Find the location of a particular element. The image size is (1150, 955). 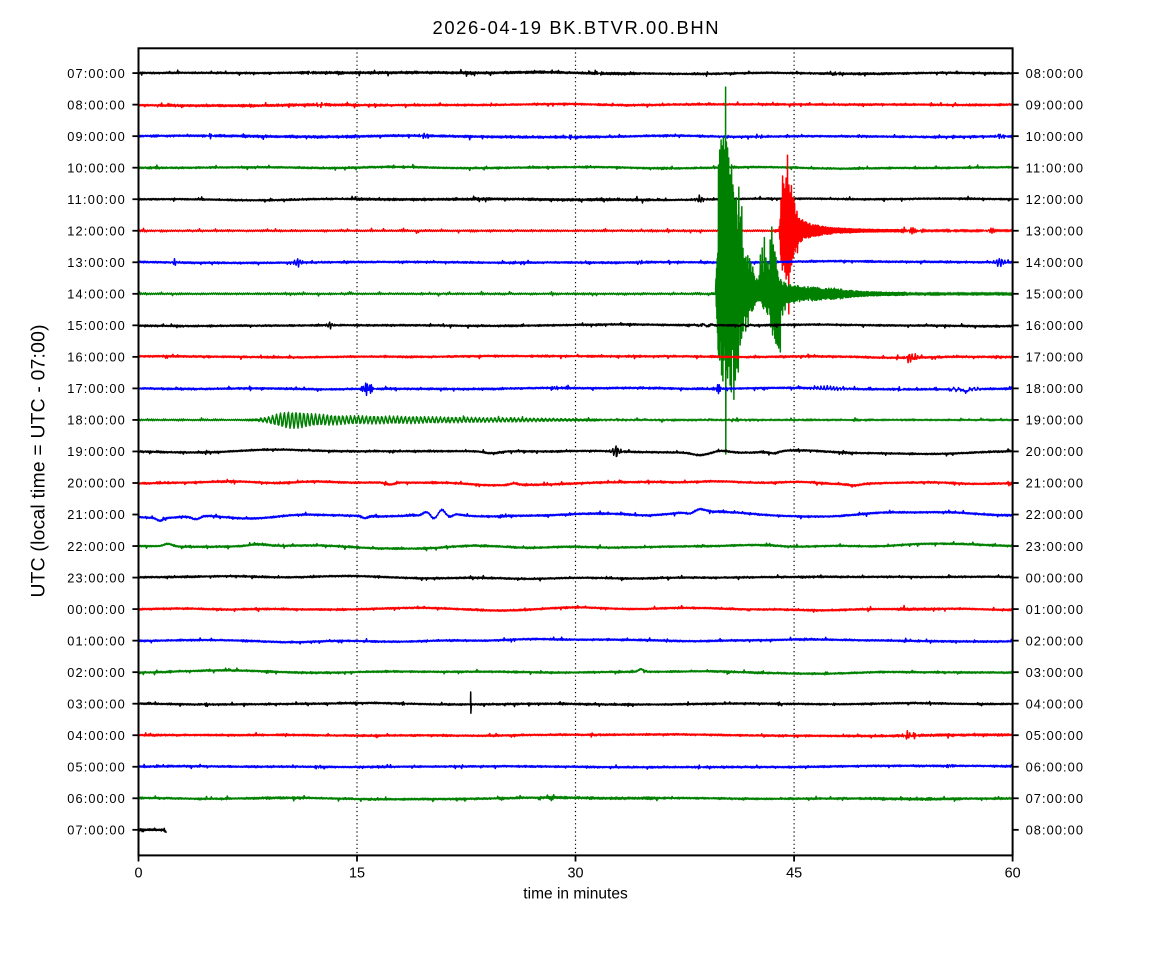

svg-text: time in minutes is located at coordinates (575, 893).